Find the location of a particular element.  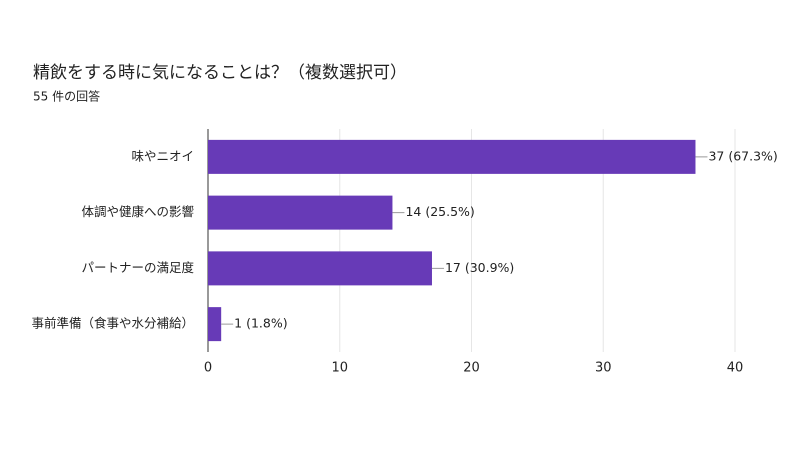

y-tick-label: 体調や健康への影響 is located at coordinates (137, 211).